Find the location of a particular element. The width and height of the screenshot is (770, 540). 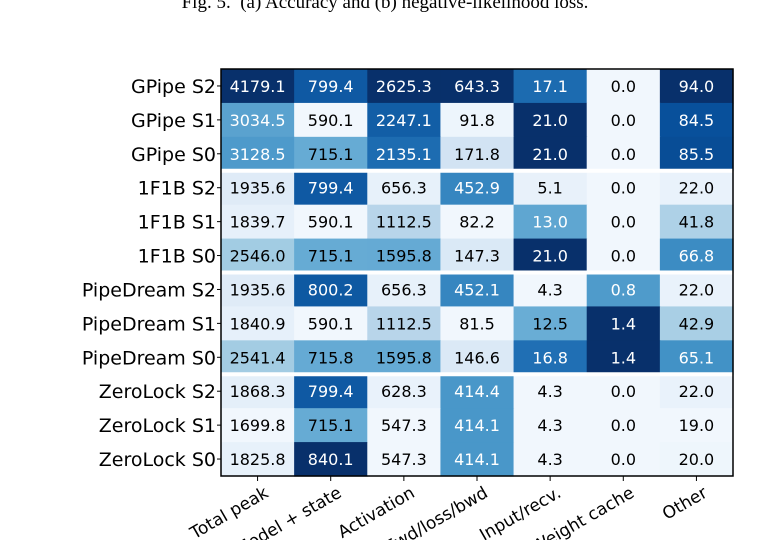

cell-value-label: 19.0 is located at coordinates (697, 425).